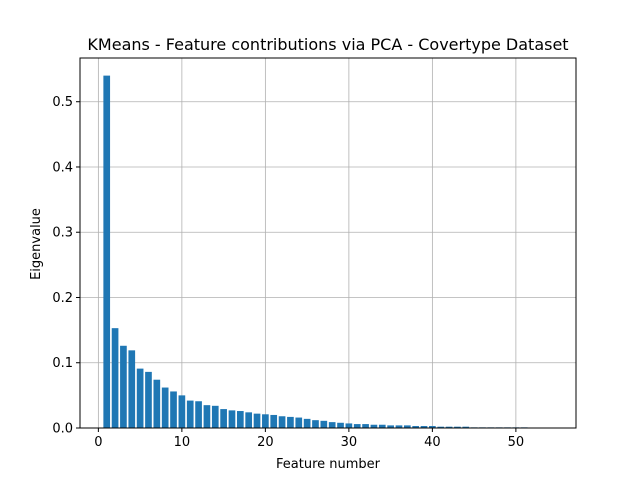  What do you see at coordinates (516, 442) in the screenshot?
I see `x-tick-label: 50` at bounding box center [516, 442].